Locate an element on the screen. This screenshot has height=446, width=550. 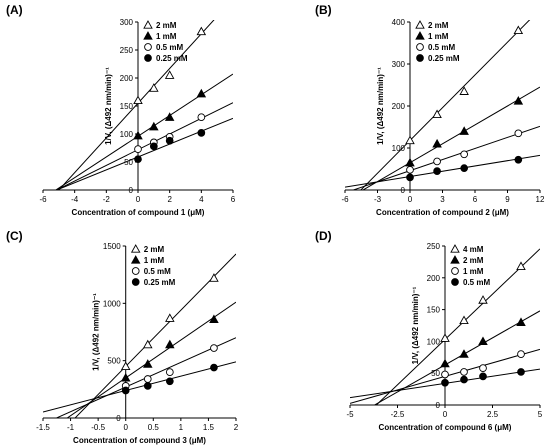
x-tick-label: -2.5 is located at coordinates (398, 414).